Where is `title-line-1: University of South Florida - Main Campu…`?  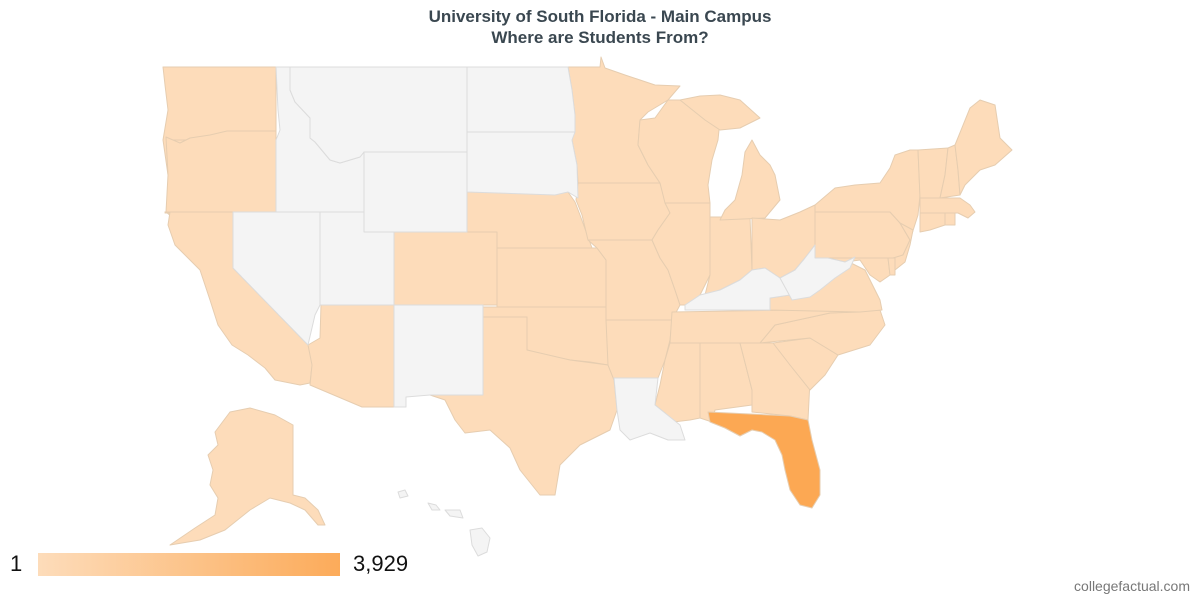
title-line-1: University of South Florida - Main Campu… is located at coordinates (600, 16).